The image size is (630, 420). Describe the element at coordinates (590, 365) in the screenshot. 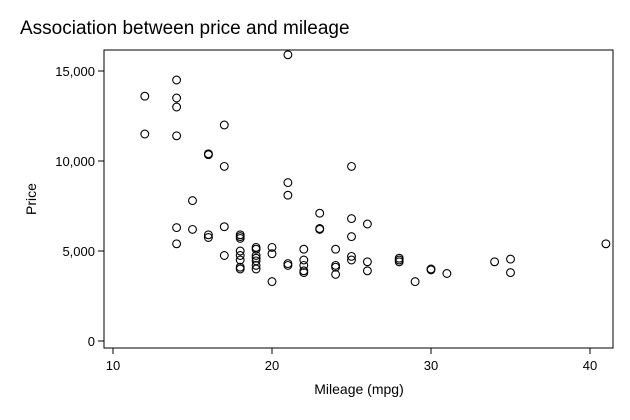

I see `x-tick-label: 40` at that location.